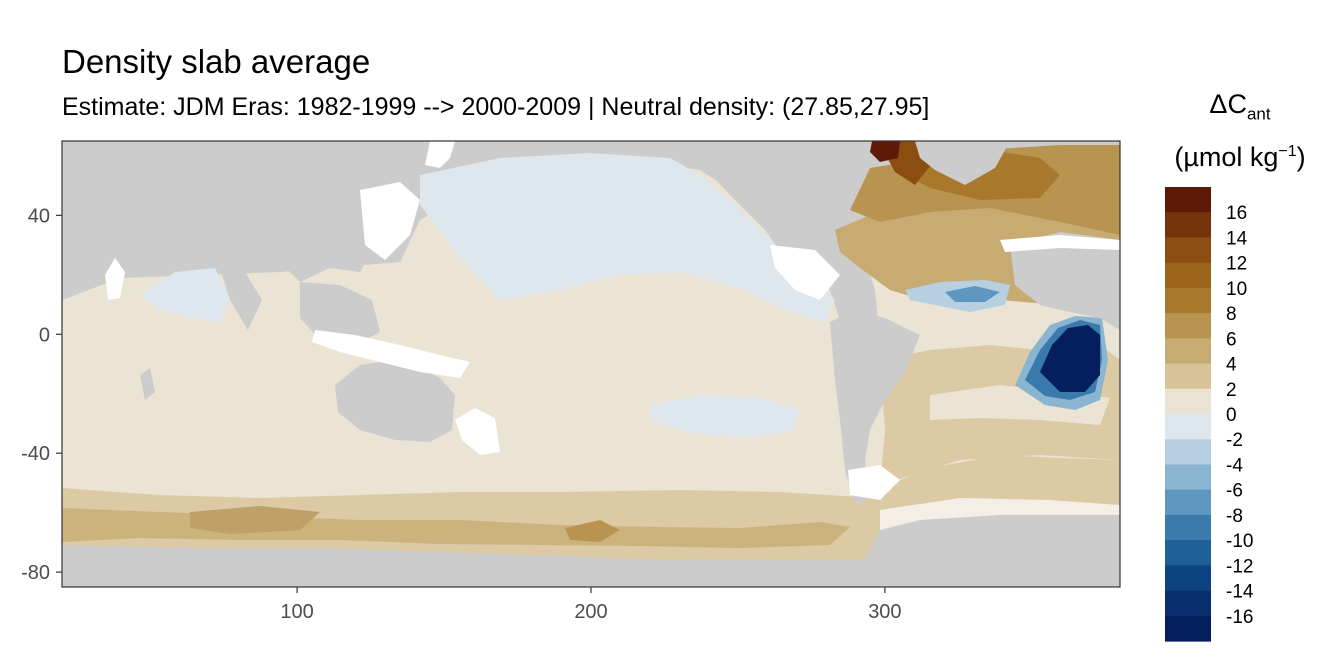 The image size is (1344, 672). I want to click on colorbar-label: -16, so click(1239, 617).